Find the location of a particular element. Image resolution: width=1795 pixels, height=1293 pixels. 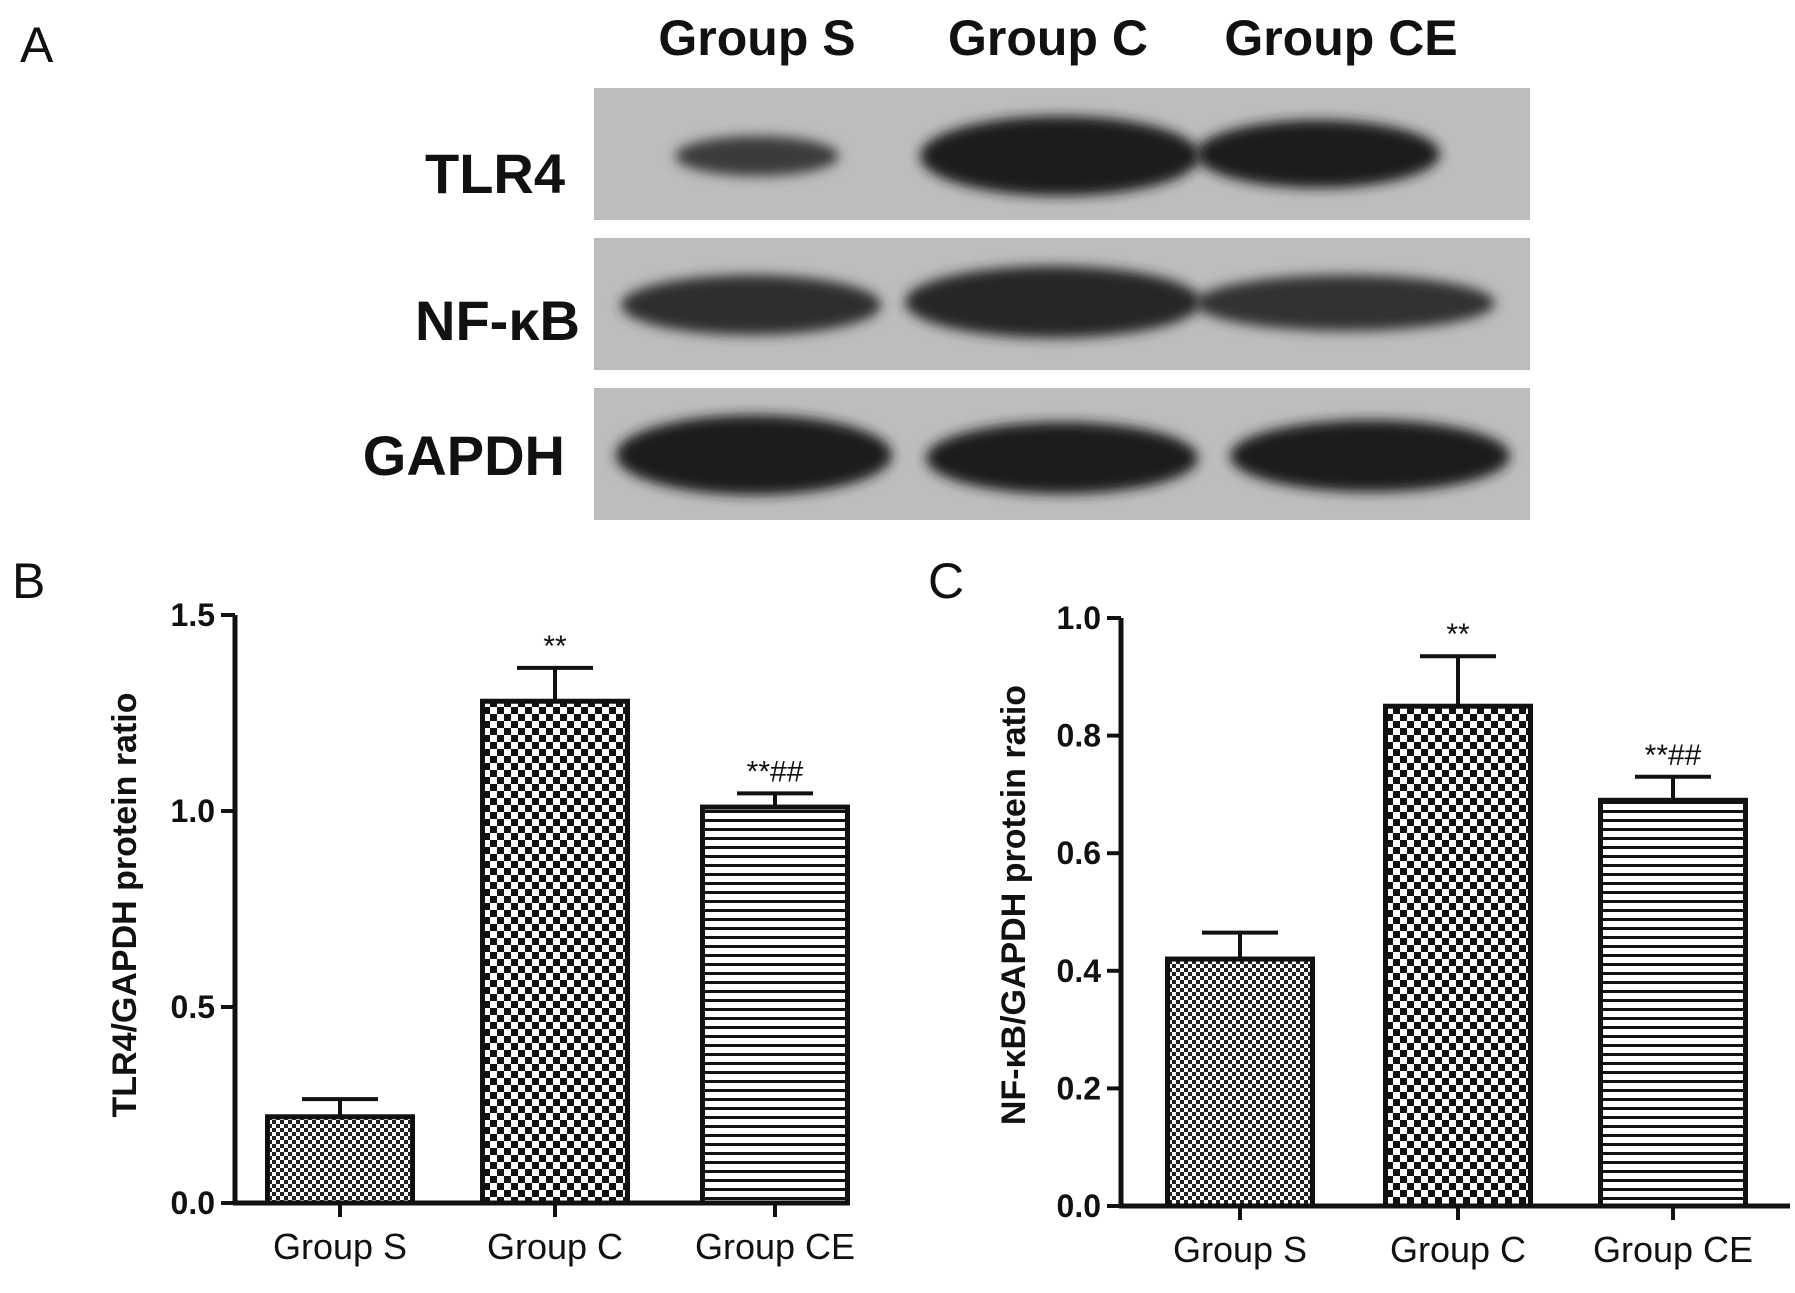

blot-band-tlr4-group-s is located at coordinates (757, 156).